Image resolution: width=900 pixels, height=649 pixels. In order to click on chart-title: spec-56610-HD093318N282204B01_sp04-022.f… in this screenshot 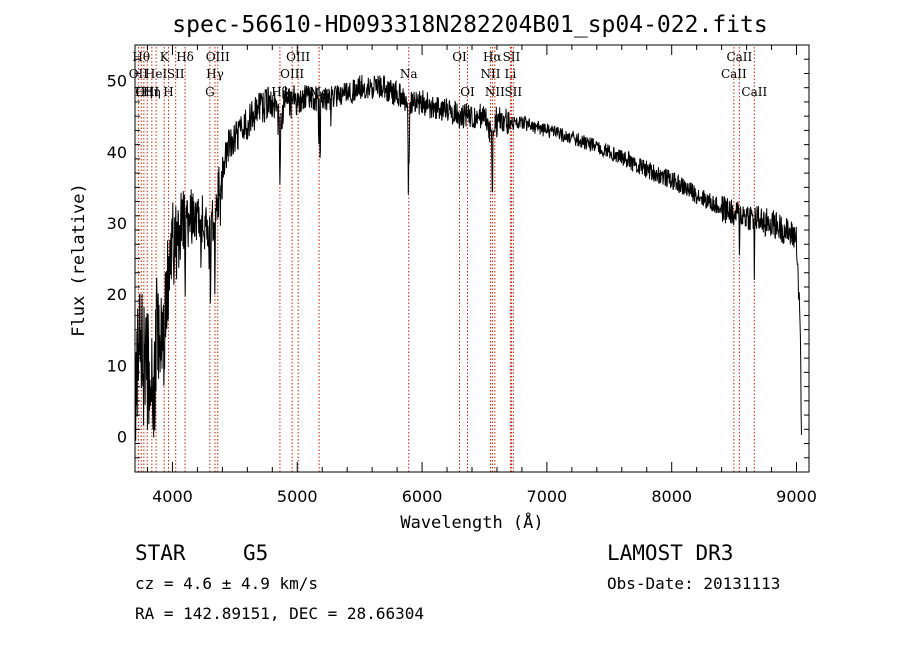, I will do `click(469, 25)`.